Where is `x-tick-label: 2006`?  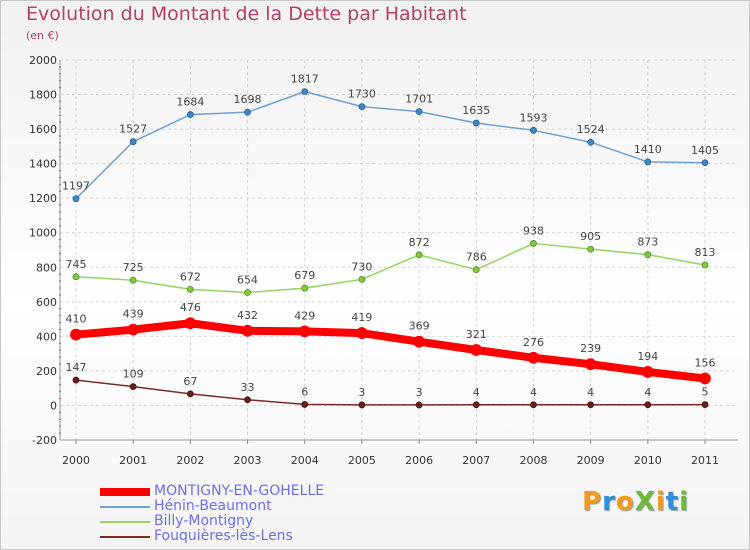
x-tick-label: 2006 is located at coordinates (419, 460).